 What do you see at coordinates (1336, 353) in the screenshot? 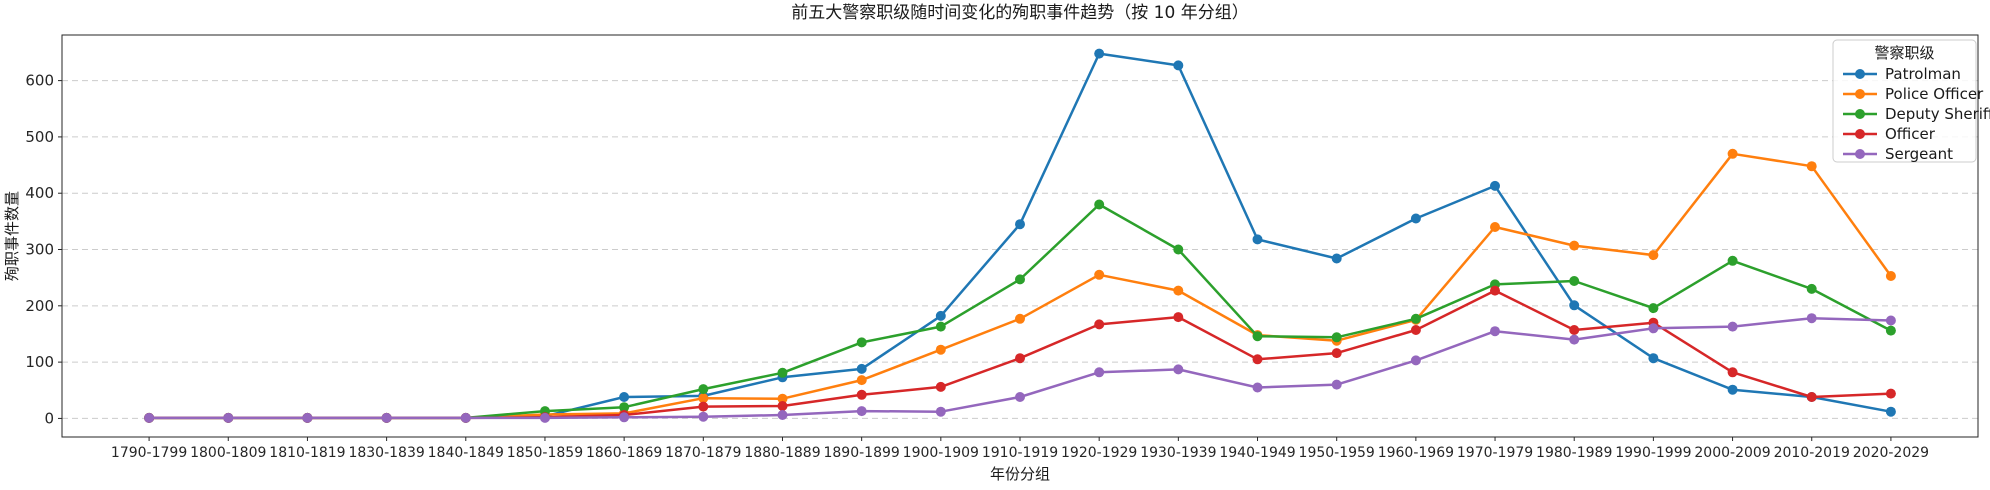
I see `series-marker-officer-1950-1959` at bounding box center [1336, 353].